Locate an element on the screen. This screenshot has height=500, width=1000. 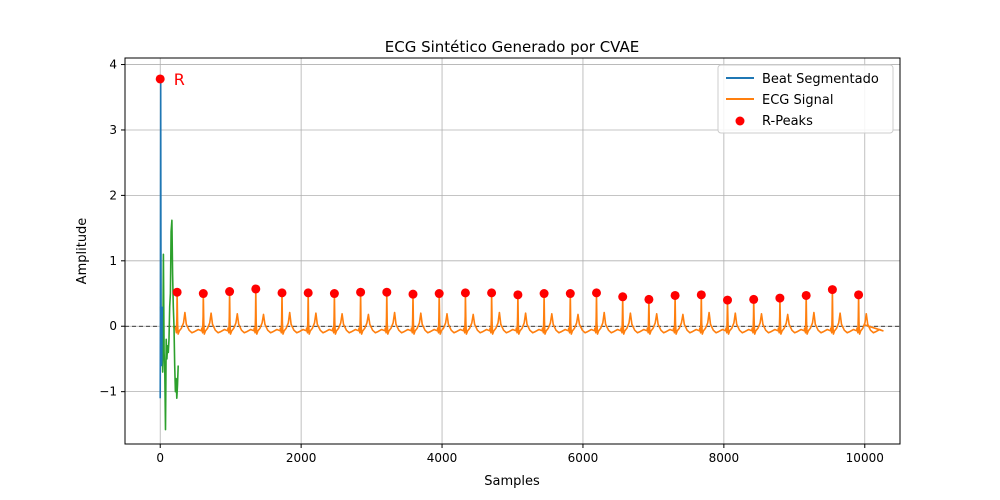
x-tick-label: 0 is located at coordinates (160, 458).